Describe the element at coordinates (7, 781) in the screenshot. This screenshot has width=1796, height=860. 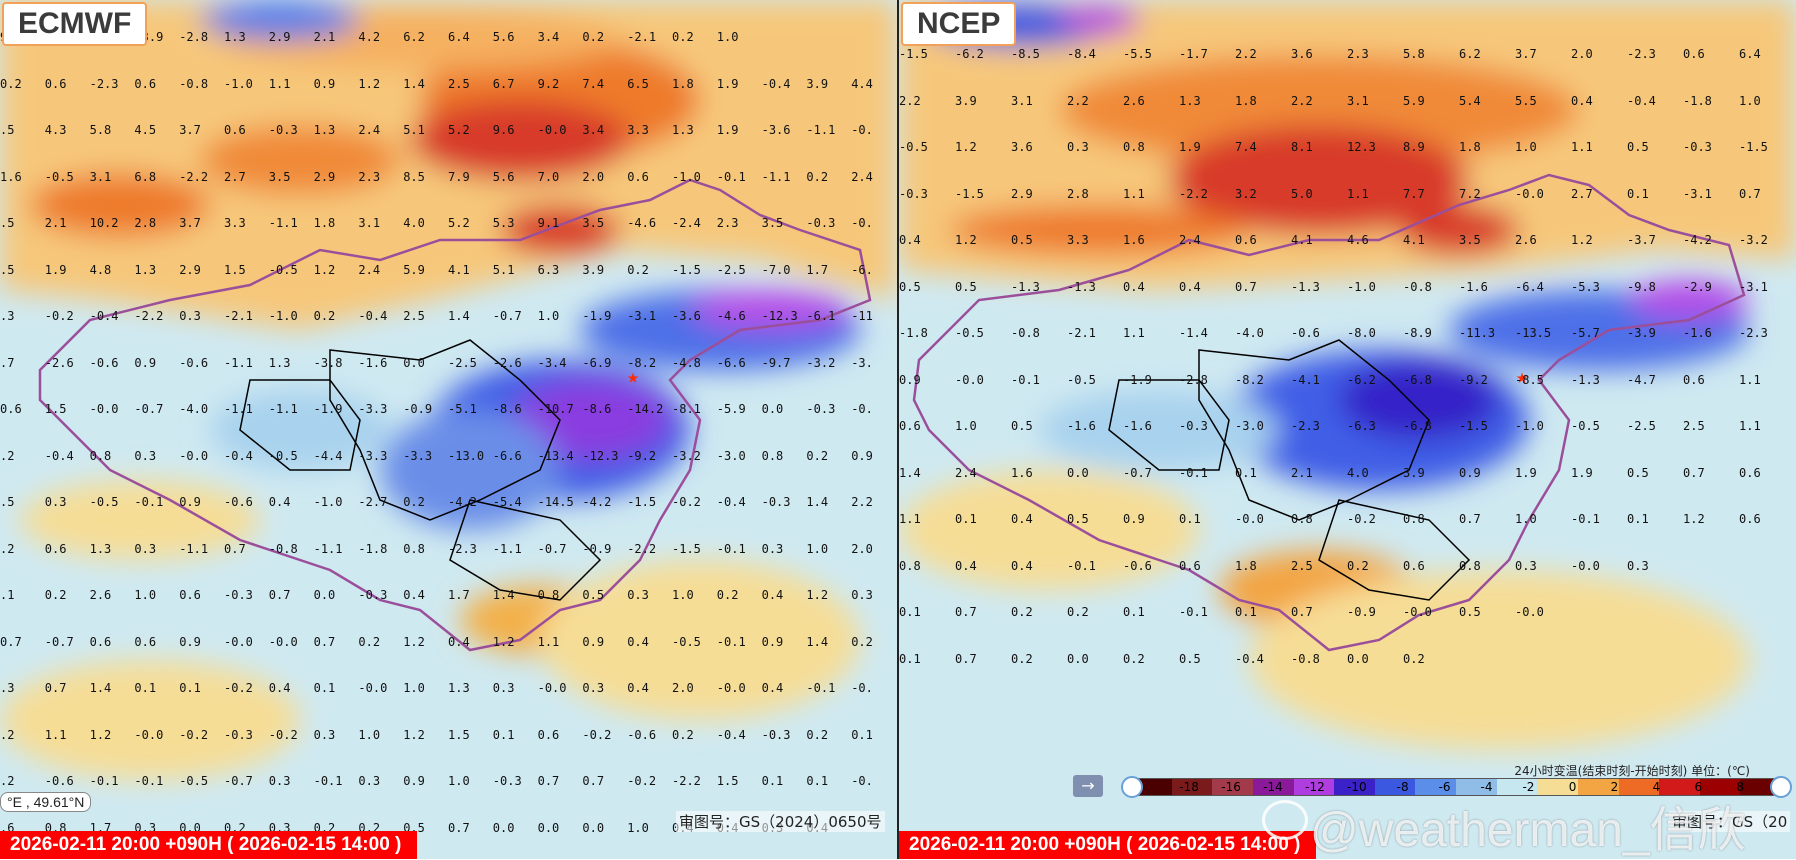
I see `grid-value: .2` at that location.